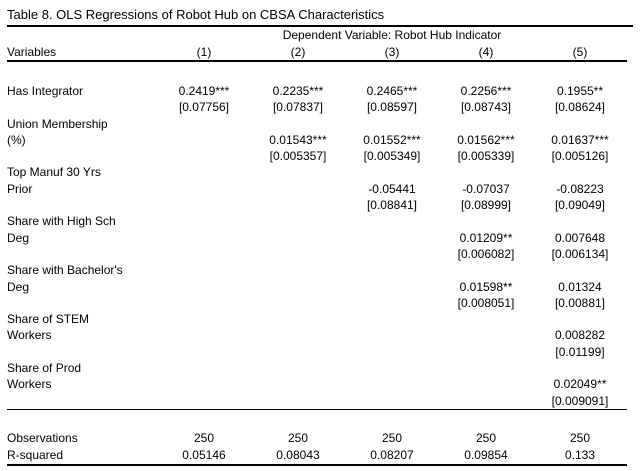  Describe the element at coordinates (392, 188) in the screenshot. I see `coefficient-cell: -0.05441` at that location.